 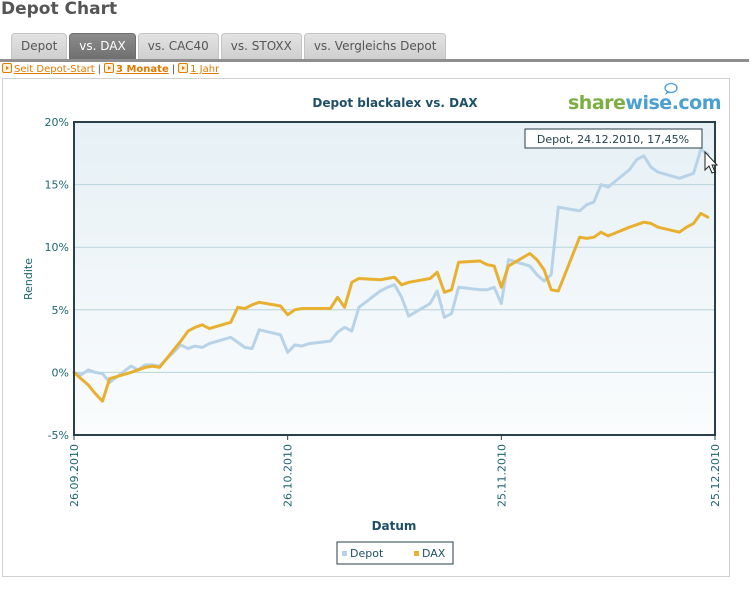 I want to click on range-link-3-months: 3 Monate, so click(x=142, y=69).